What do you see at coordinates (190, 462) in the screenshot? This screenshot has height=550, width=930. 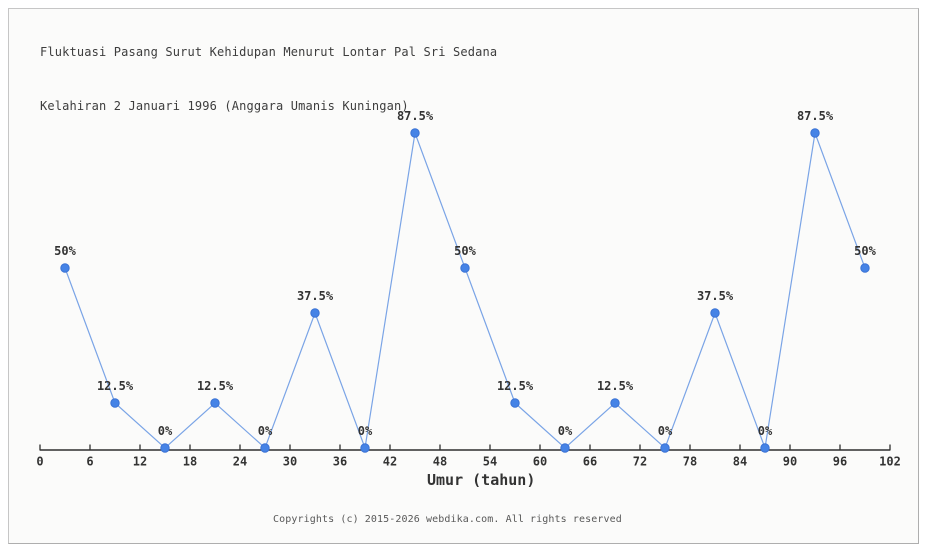 I see `x-tick-label: 18` at bounding box center [190, 462].